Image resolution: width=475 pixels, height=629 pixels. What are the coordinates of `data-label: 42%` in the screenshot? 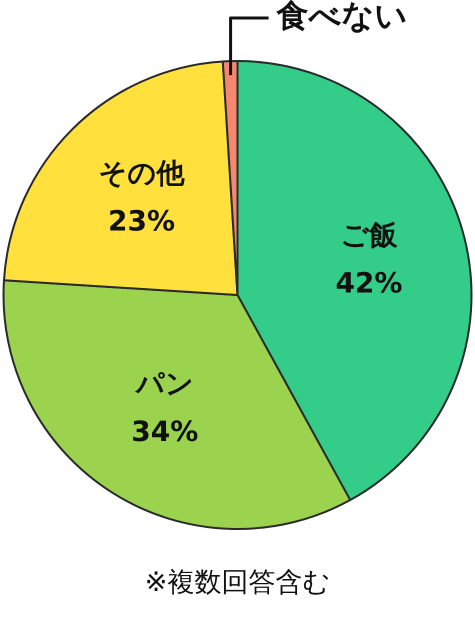 It's located at (368, 283).